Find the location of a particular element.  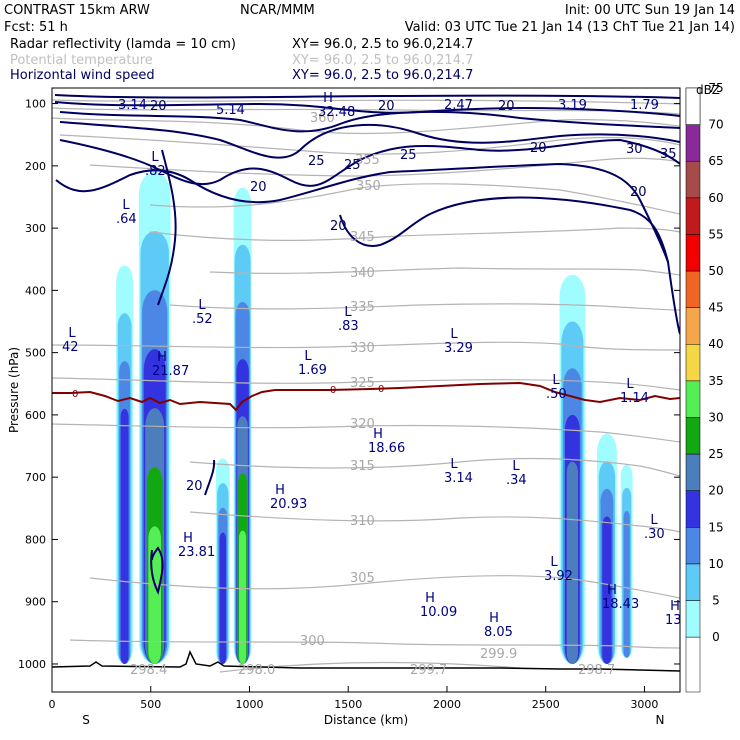

theta-label: 298.4 is located at coordinates (148, 670).